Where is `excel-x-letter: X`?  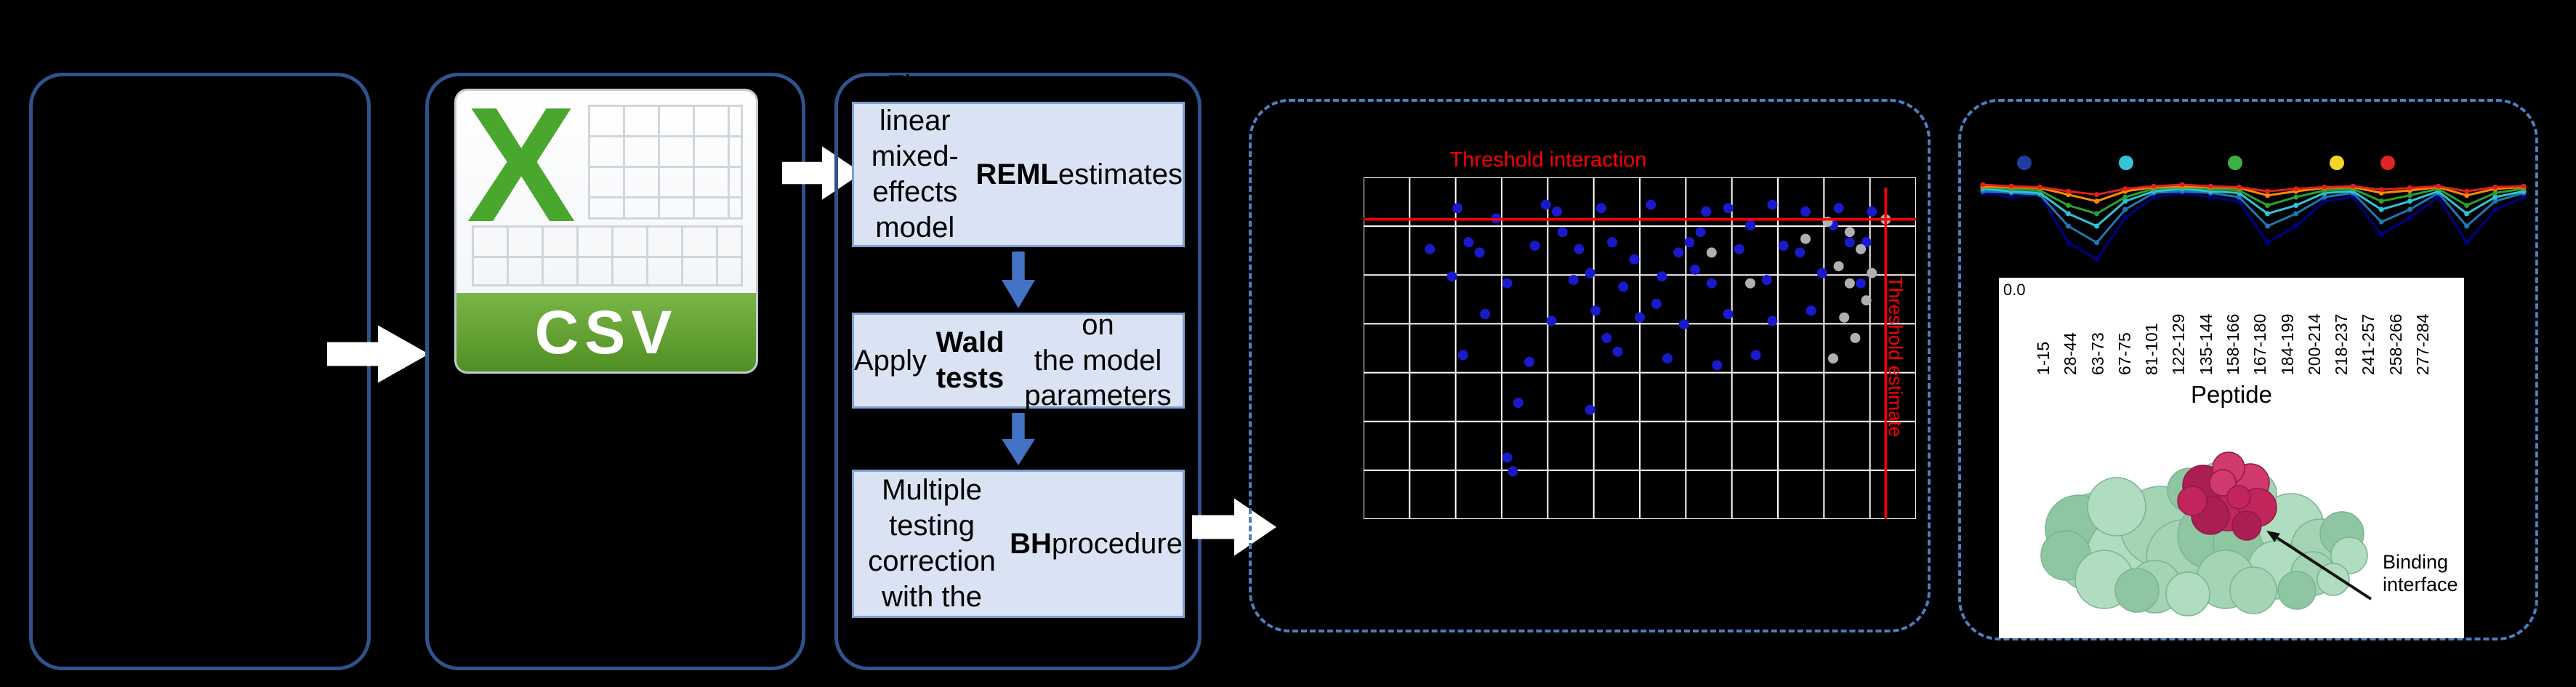 excel-x-letter: X is located at coordinates (521, 164).